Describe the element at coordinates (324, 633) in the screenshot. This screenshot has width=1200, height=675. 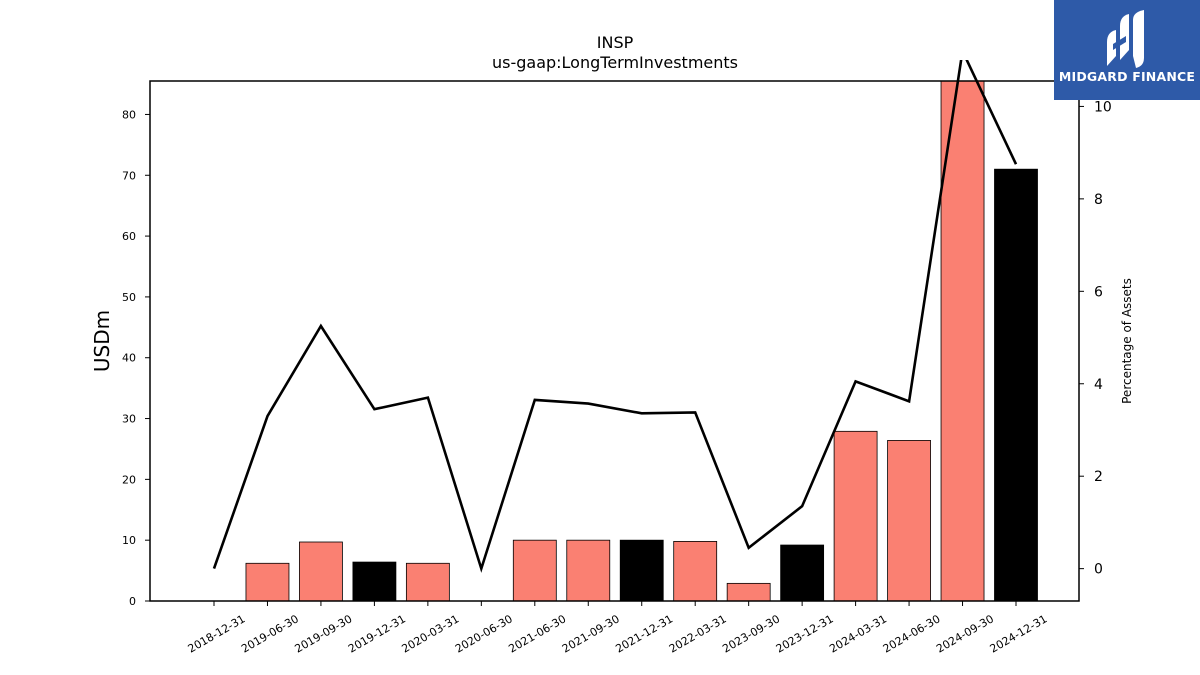
I see `x-tick-label: 2019-09-30` at that location.